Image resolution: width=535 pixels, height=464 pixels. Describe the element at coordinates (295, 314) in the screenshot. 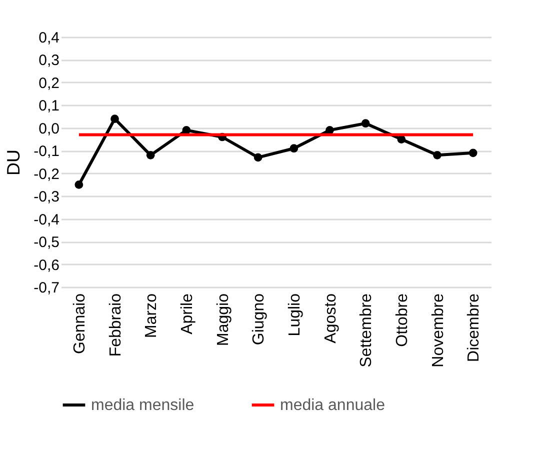

I see `x-tick-label: Luglio` at that location.